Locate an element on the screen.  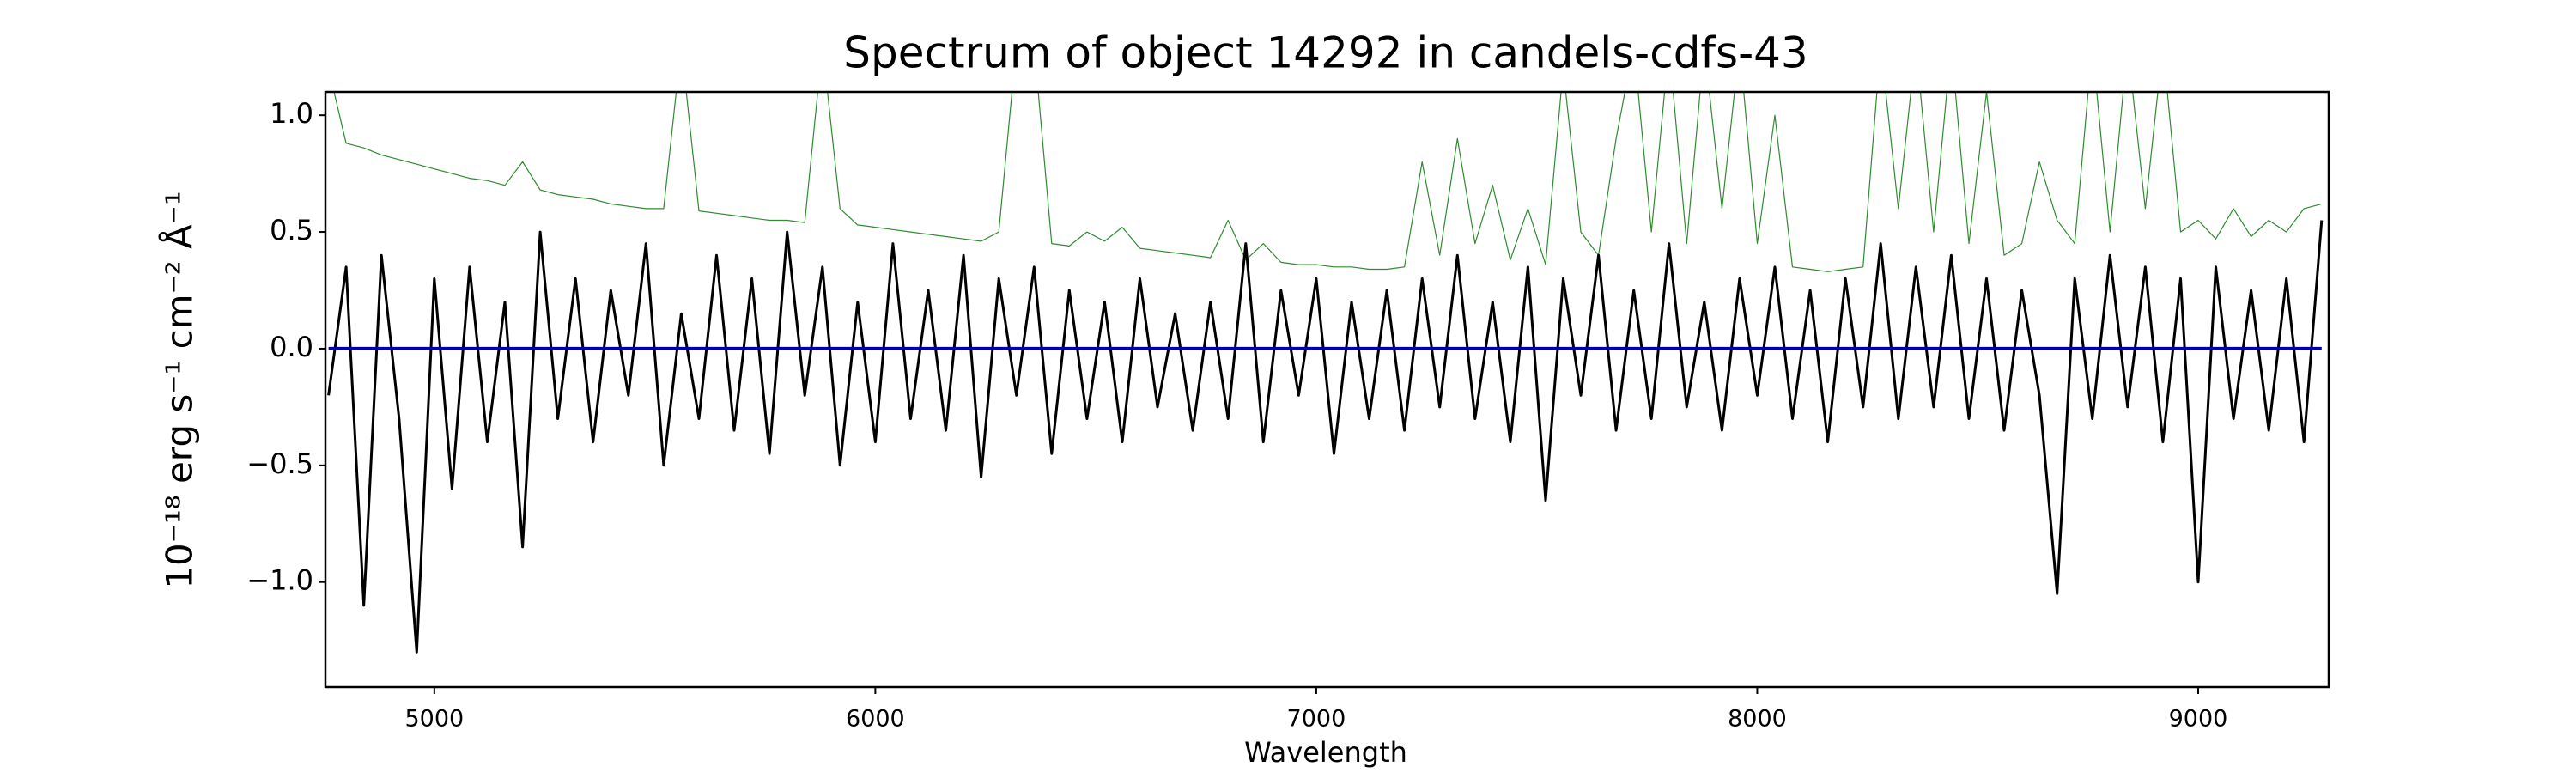
x-tick-label: 6000 is located at coordinates (876, 719).